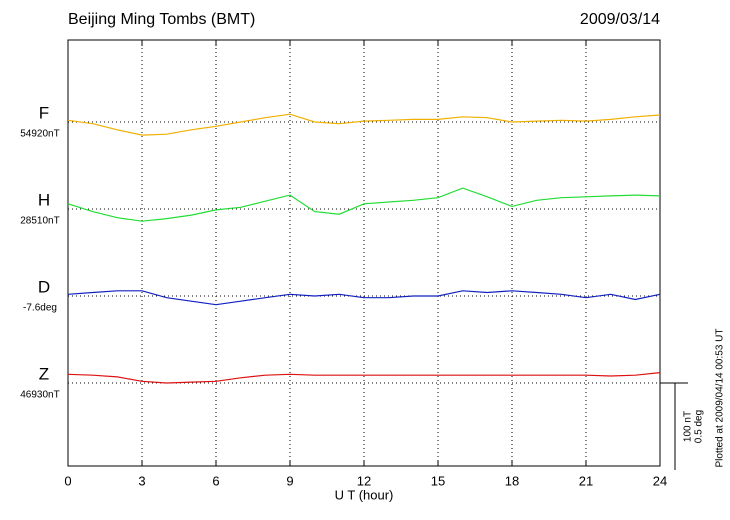 The image size is (730, 520). I want to click on series-baseline: 28510nT, so click(39, 221).